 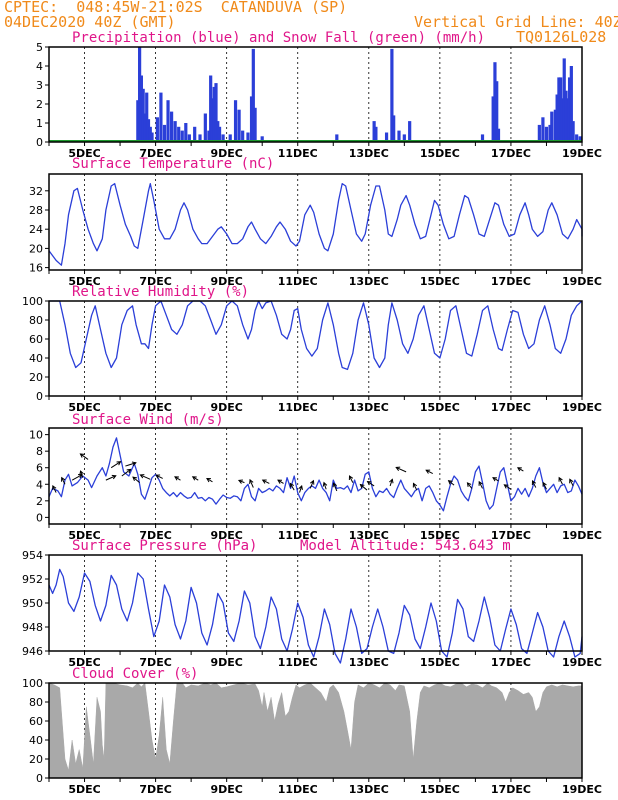 I want to click on x-tick-label: 7DEC, so click(x=155, y=535).